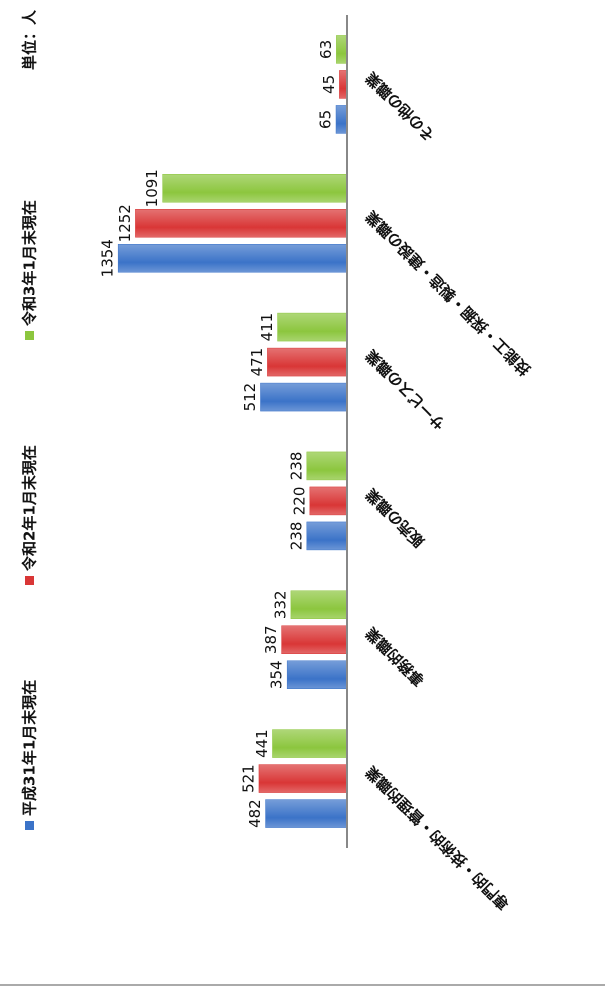 The width and height of the screenshot is (605, 989). What do you see at coordinates (248, 778) in the screenshot?
I see `value-label: 521` at bounding box center [248, 778].